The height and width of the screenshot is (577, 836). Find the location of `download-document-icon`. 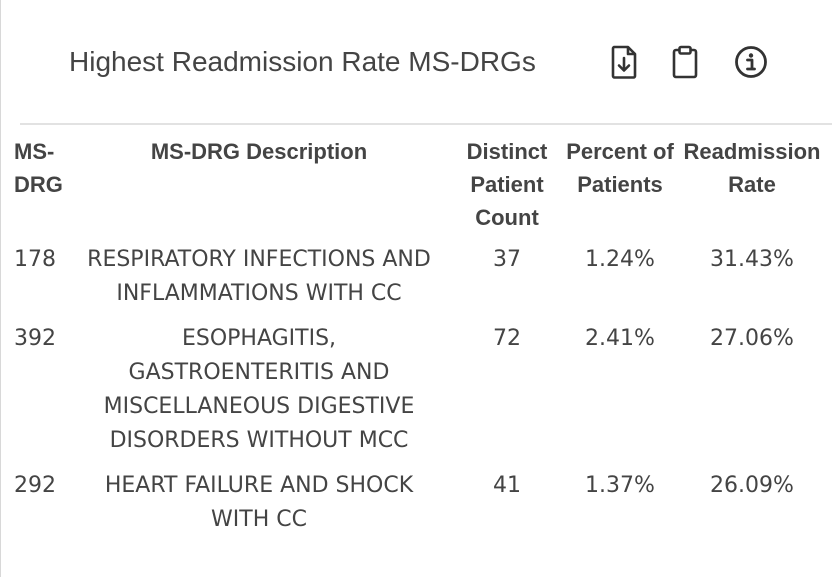

download-document-icon is located at coordinates (624, 62).